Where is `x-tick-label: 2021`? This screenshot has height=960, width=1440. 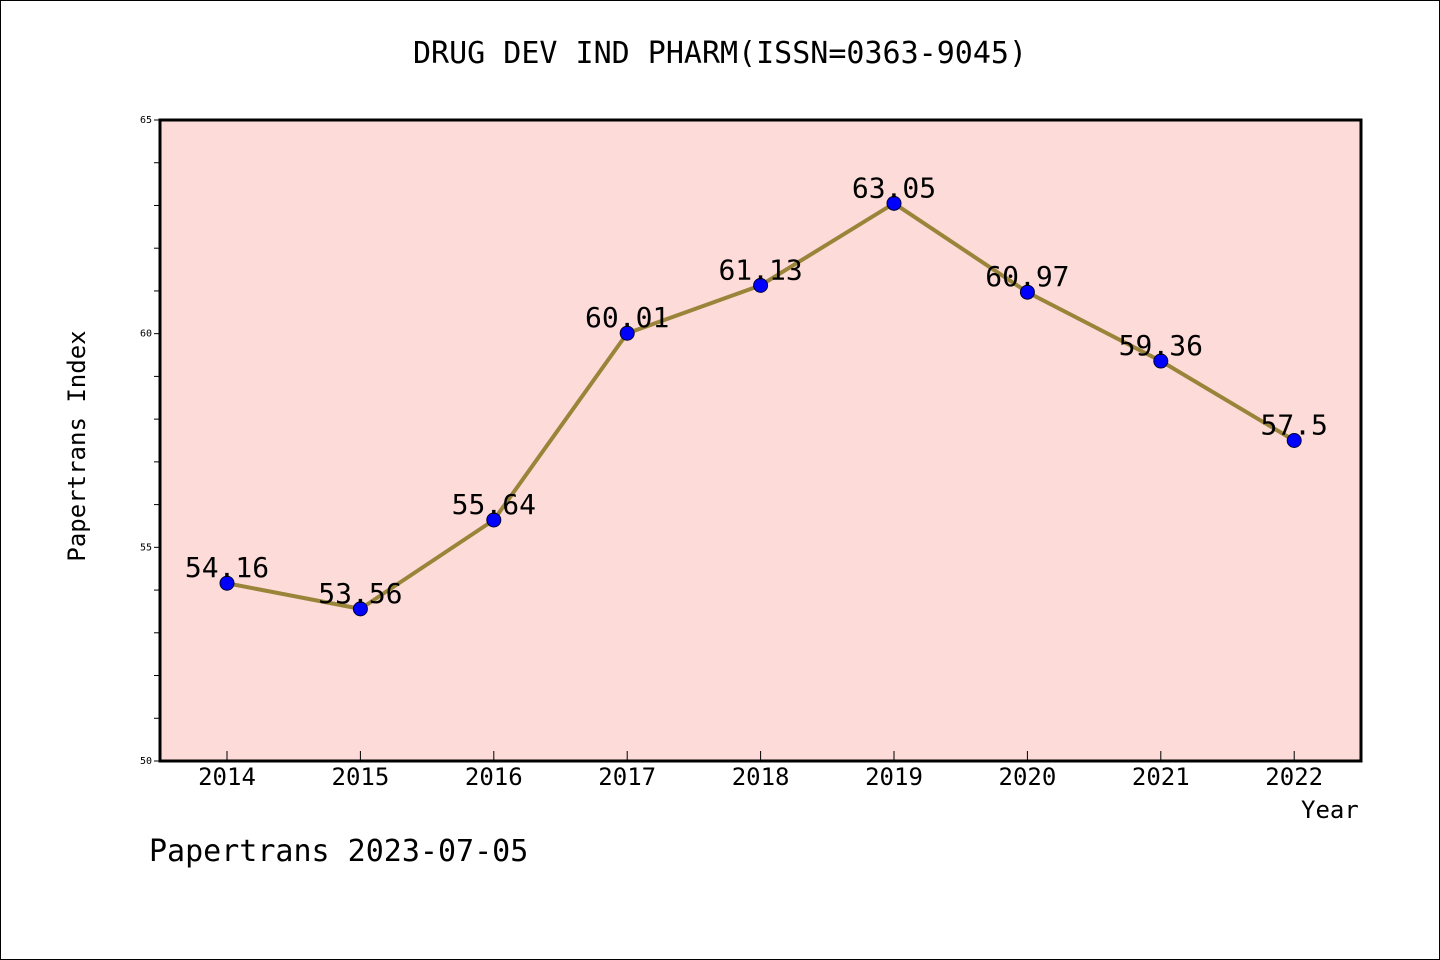 x-tick-label: 2021 is located at coordinates (1161, 777).